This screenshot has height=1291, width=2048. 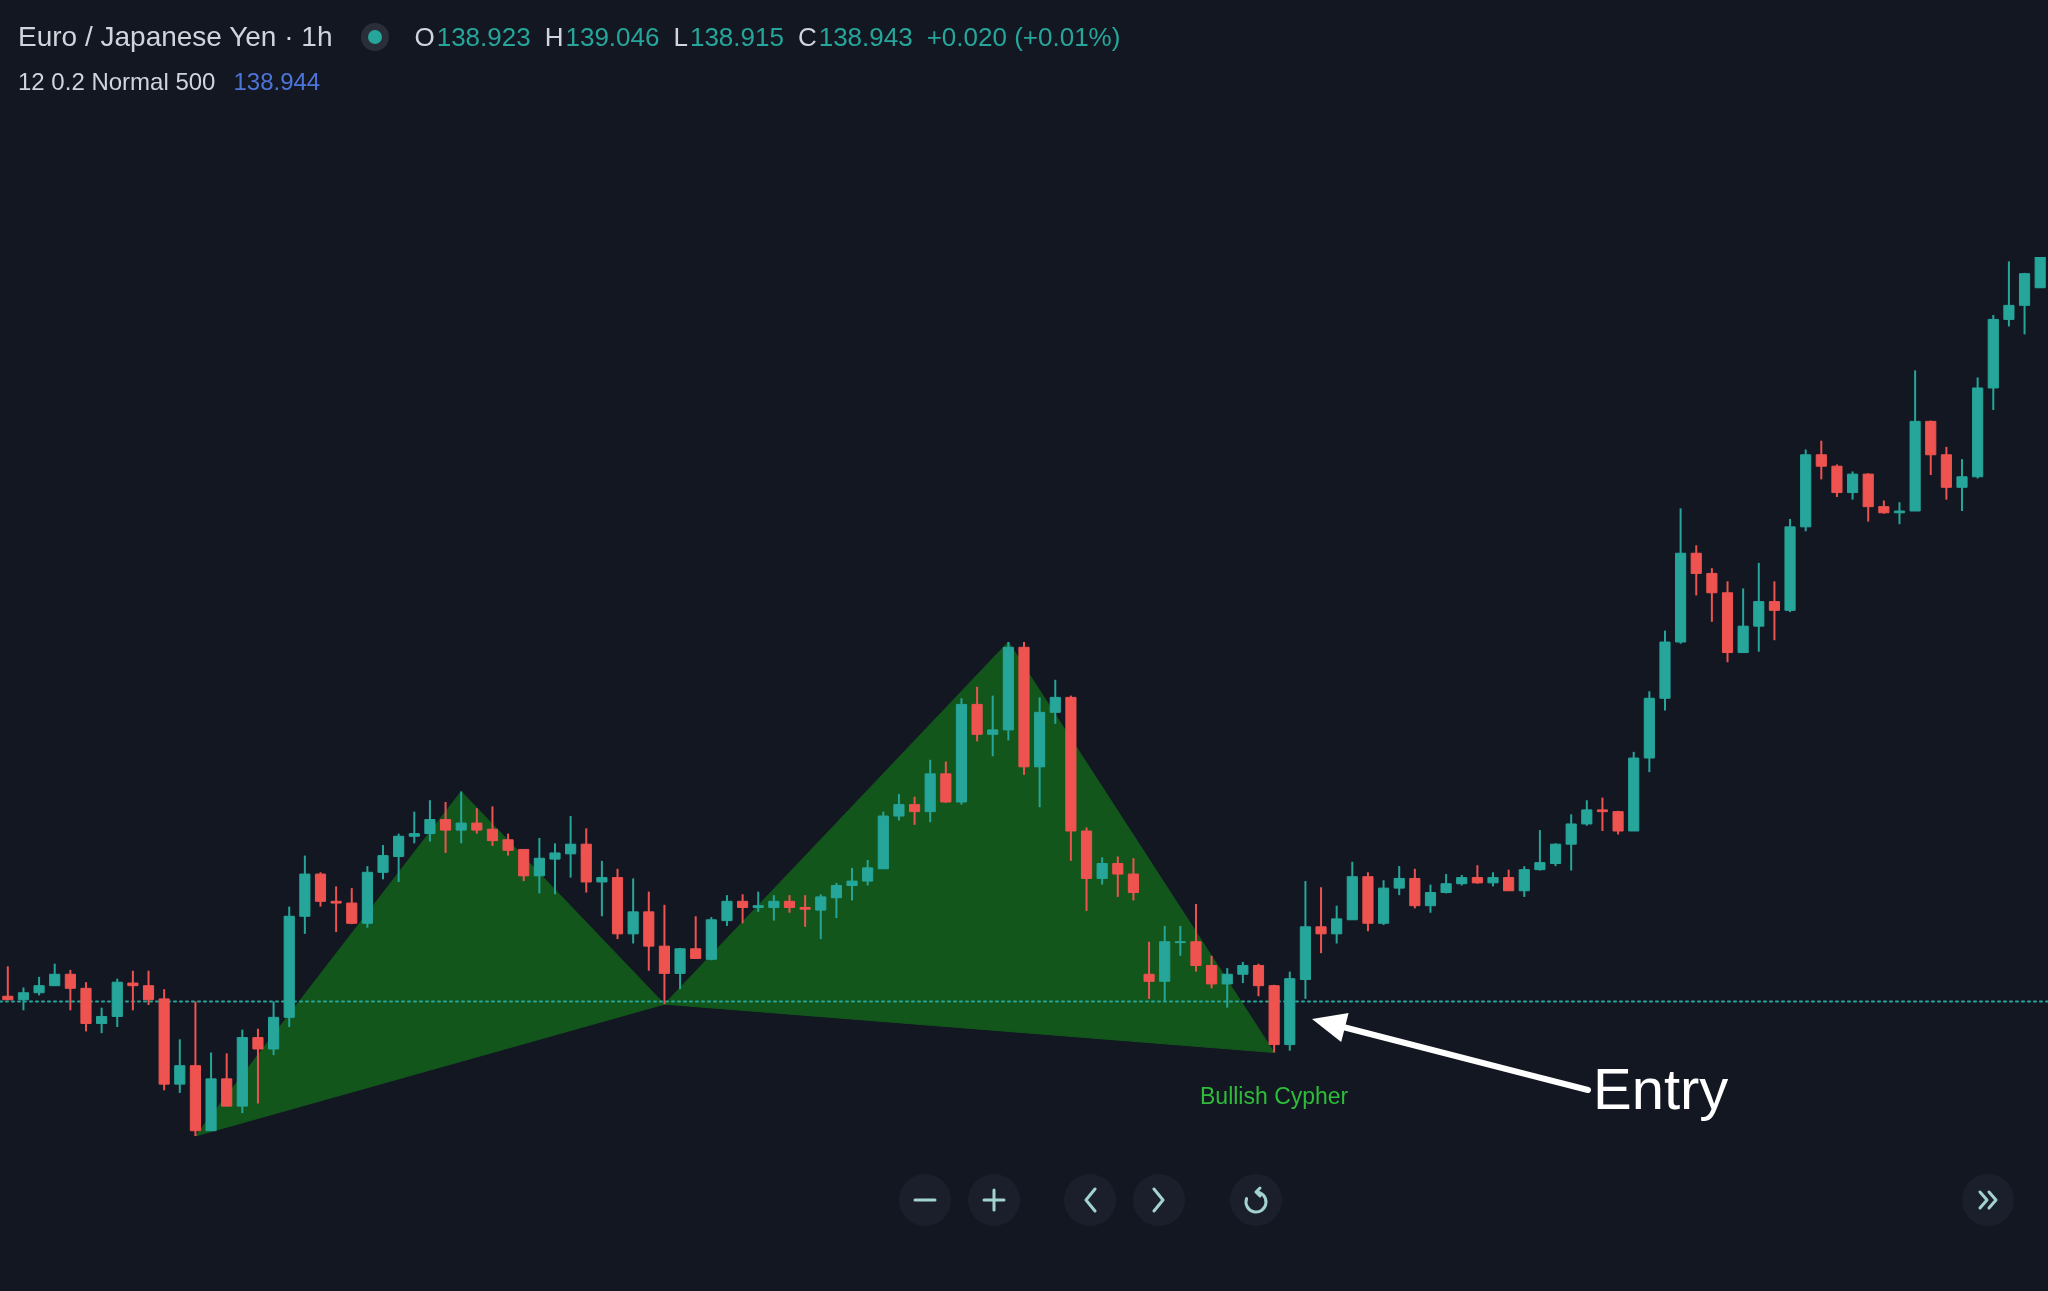 What do you see at coordinates (1274, 1096) in the screenshot?
I see `series-label: Bullish Cypher` at bounding box center [1274, 1096].